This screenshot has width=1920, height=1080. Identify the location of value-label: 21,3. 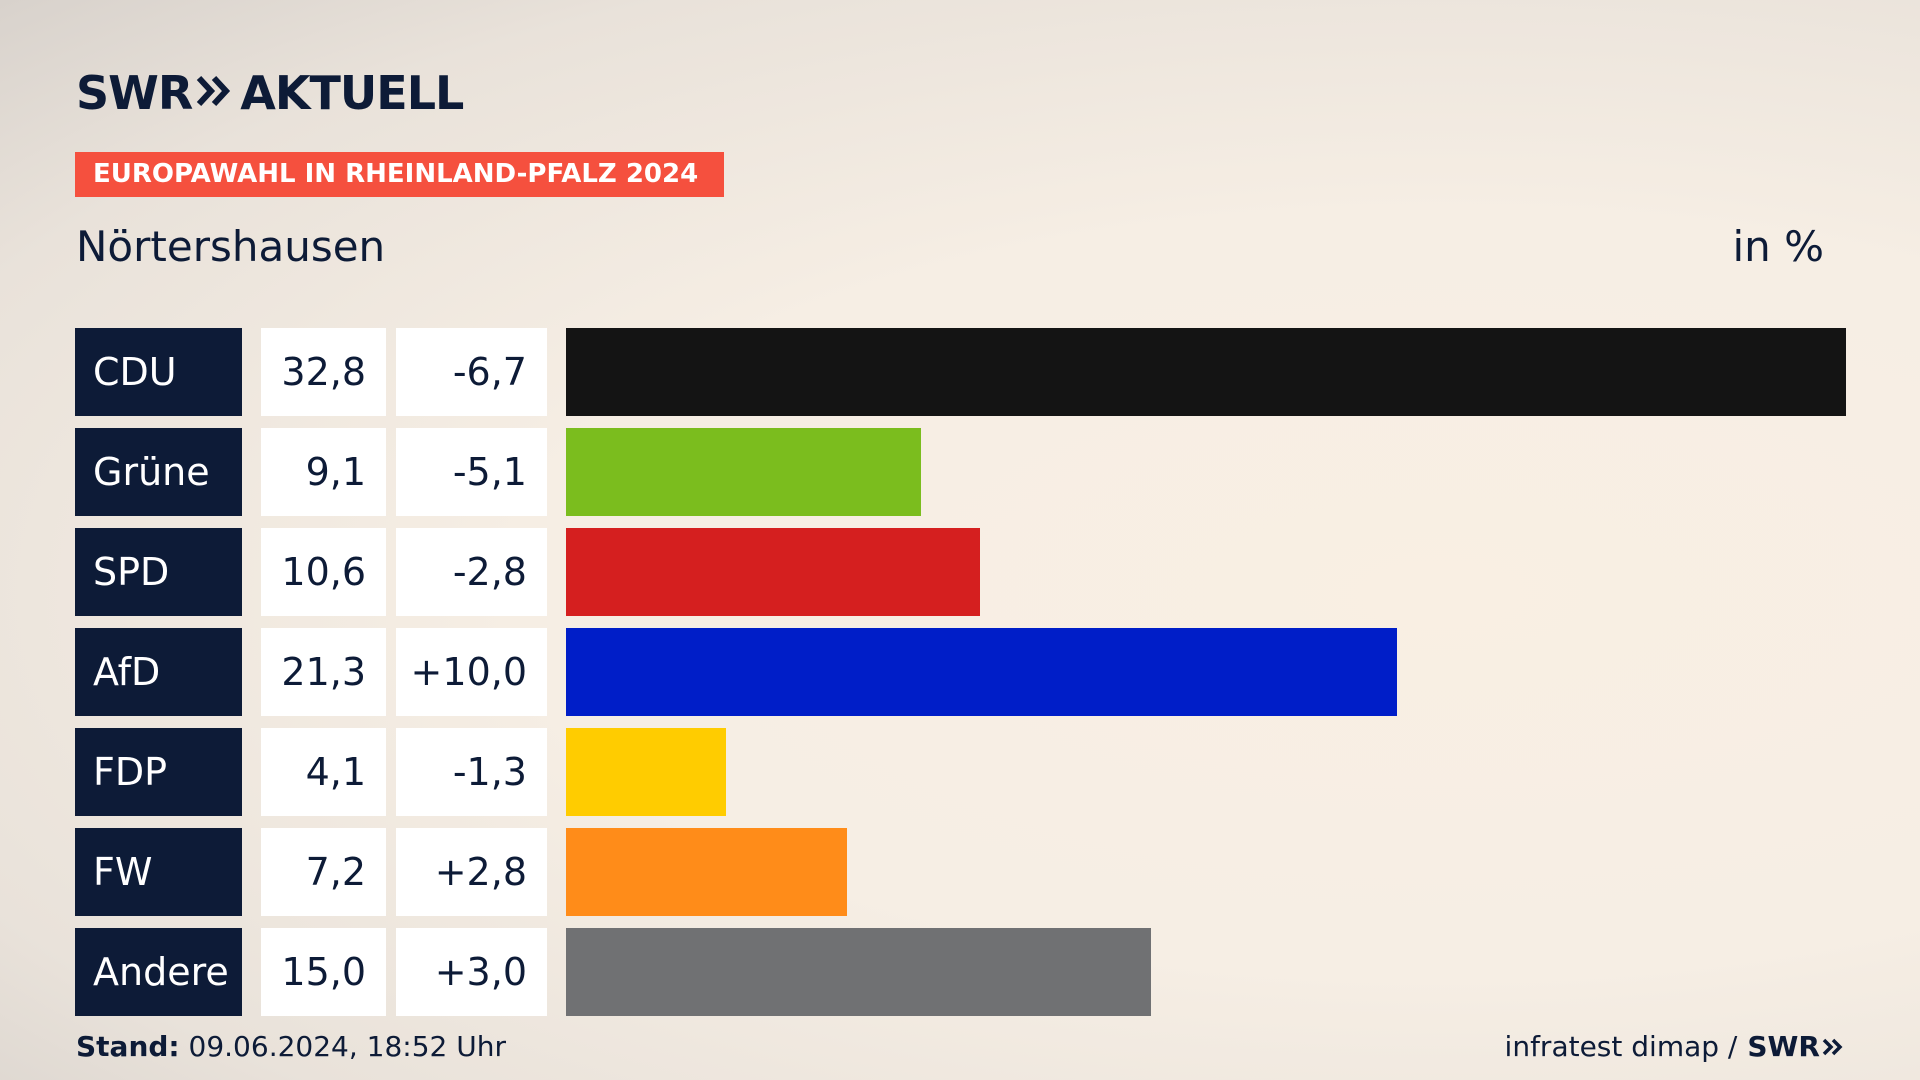
(323, 672).